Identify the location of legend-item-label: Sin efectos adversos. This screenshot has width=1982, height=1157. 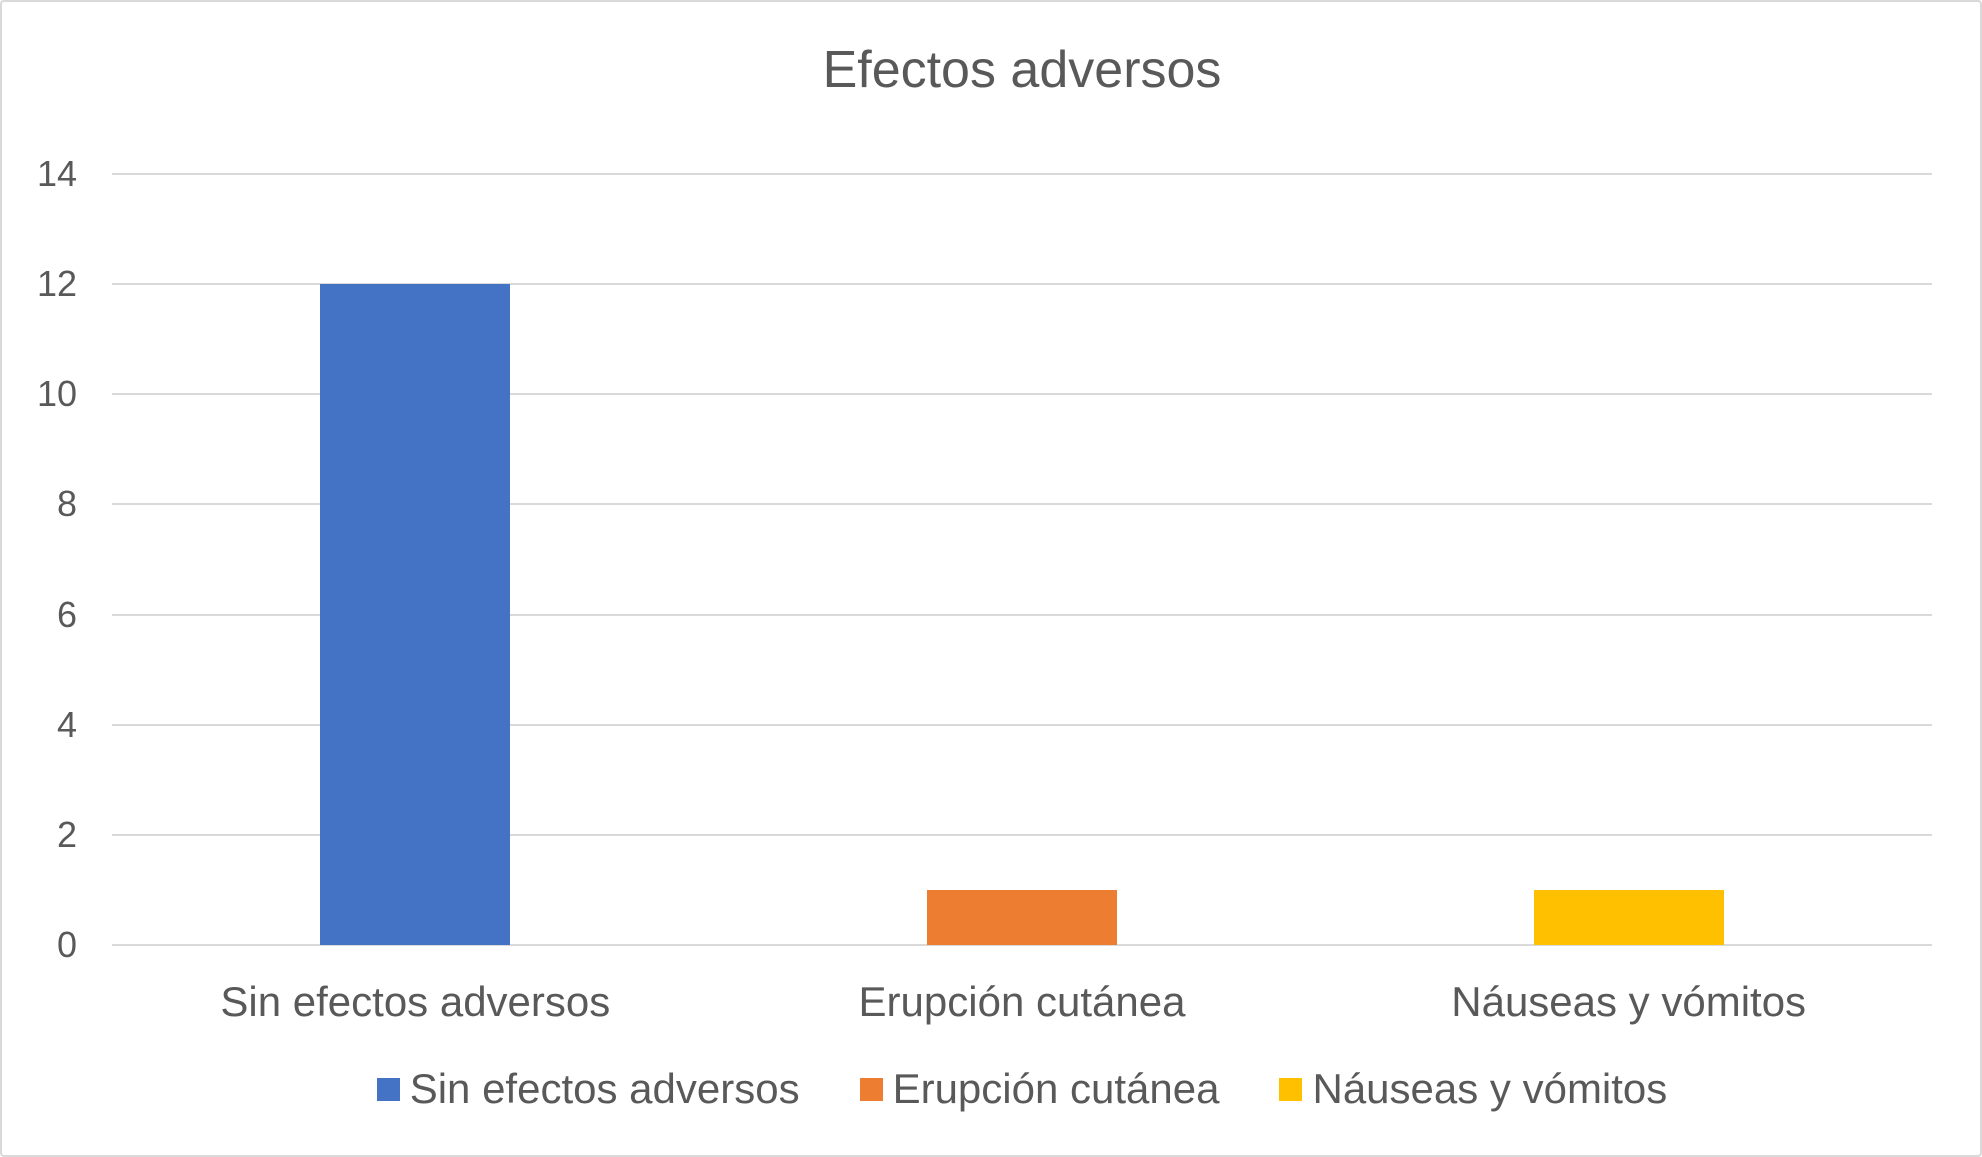
(604, 1088).